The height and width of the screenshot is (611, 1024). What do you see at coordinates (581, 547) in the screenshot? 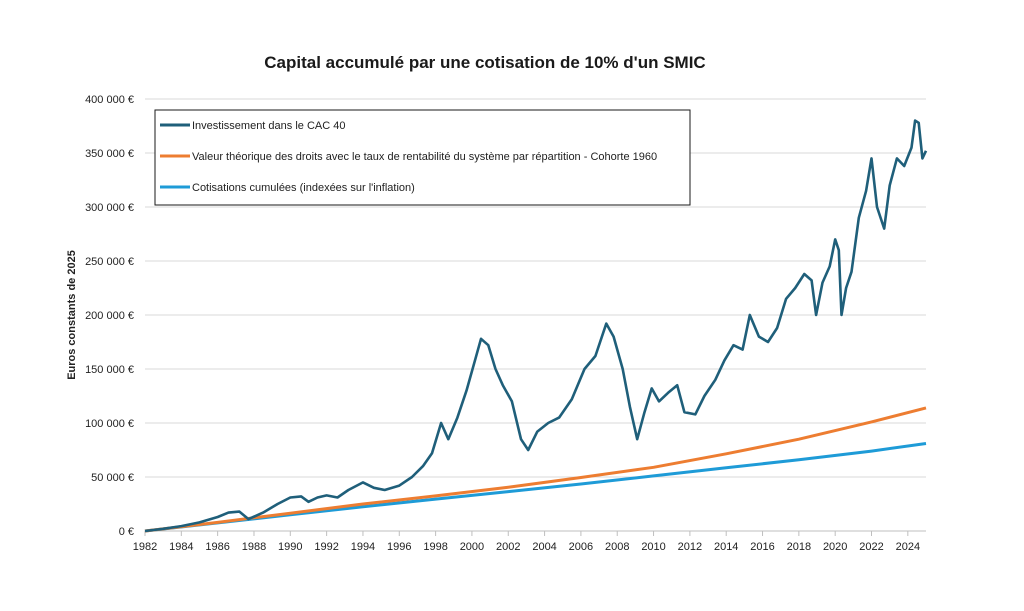
I see `x-tick-label: 2006` at bounding box center [581, 547].